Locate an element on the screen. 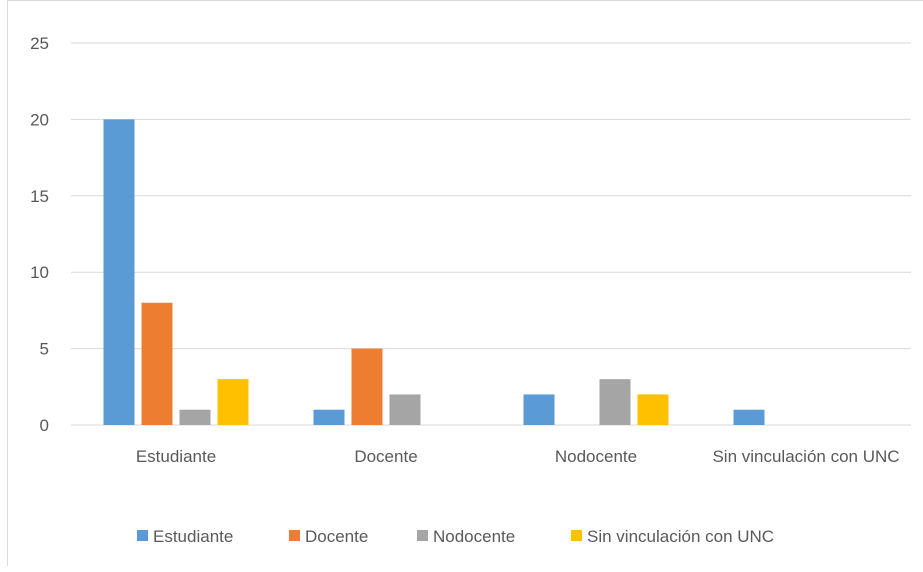 The width and height of the screenshot is (923, 572). legend-label: Docente is located at coordinates (336, 536).